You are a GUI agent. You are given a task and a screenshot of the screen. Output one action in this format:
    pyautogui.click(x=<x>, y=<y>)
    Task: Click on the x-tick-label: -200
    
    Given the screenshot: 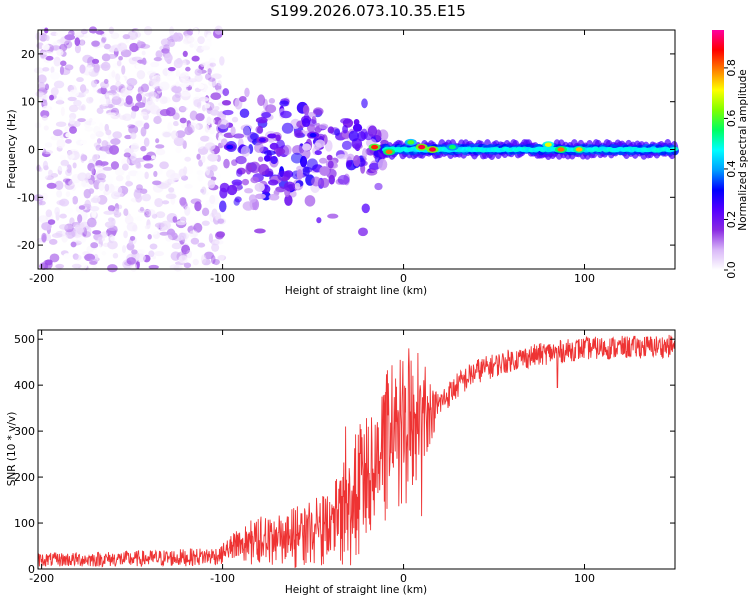 What is the action you would take?
    pyautogui.click(x=41, y=578)
    